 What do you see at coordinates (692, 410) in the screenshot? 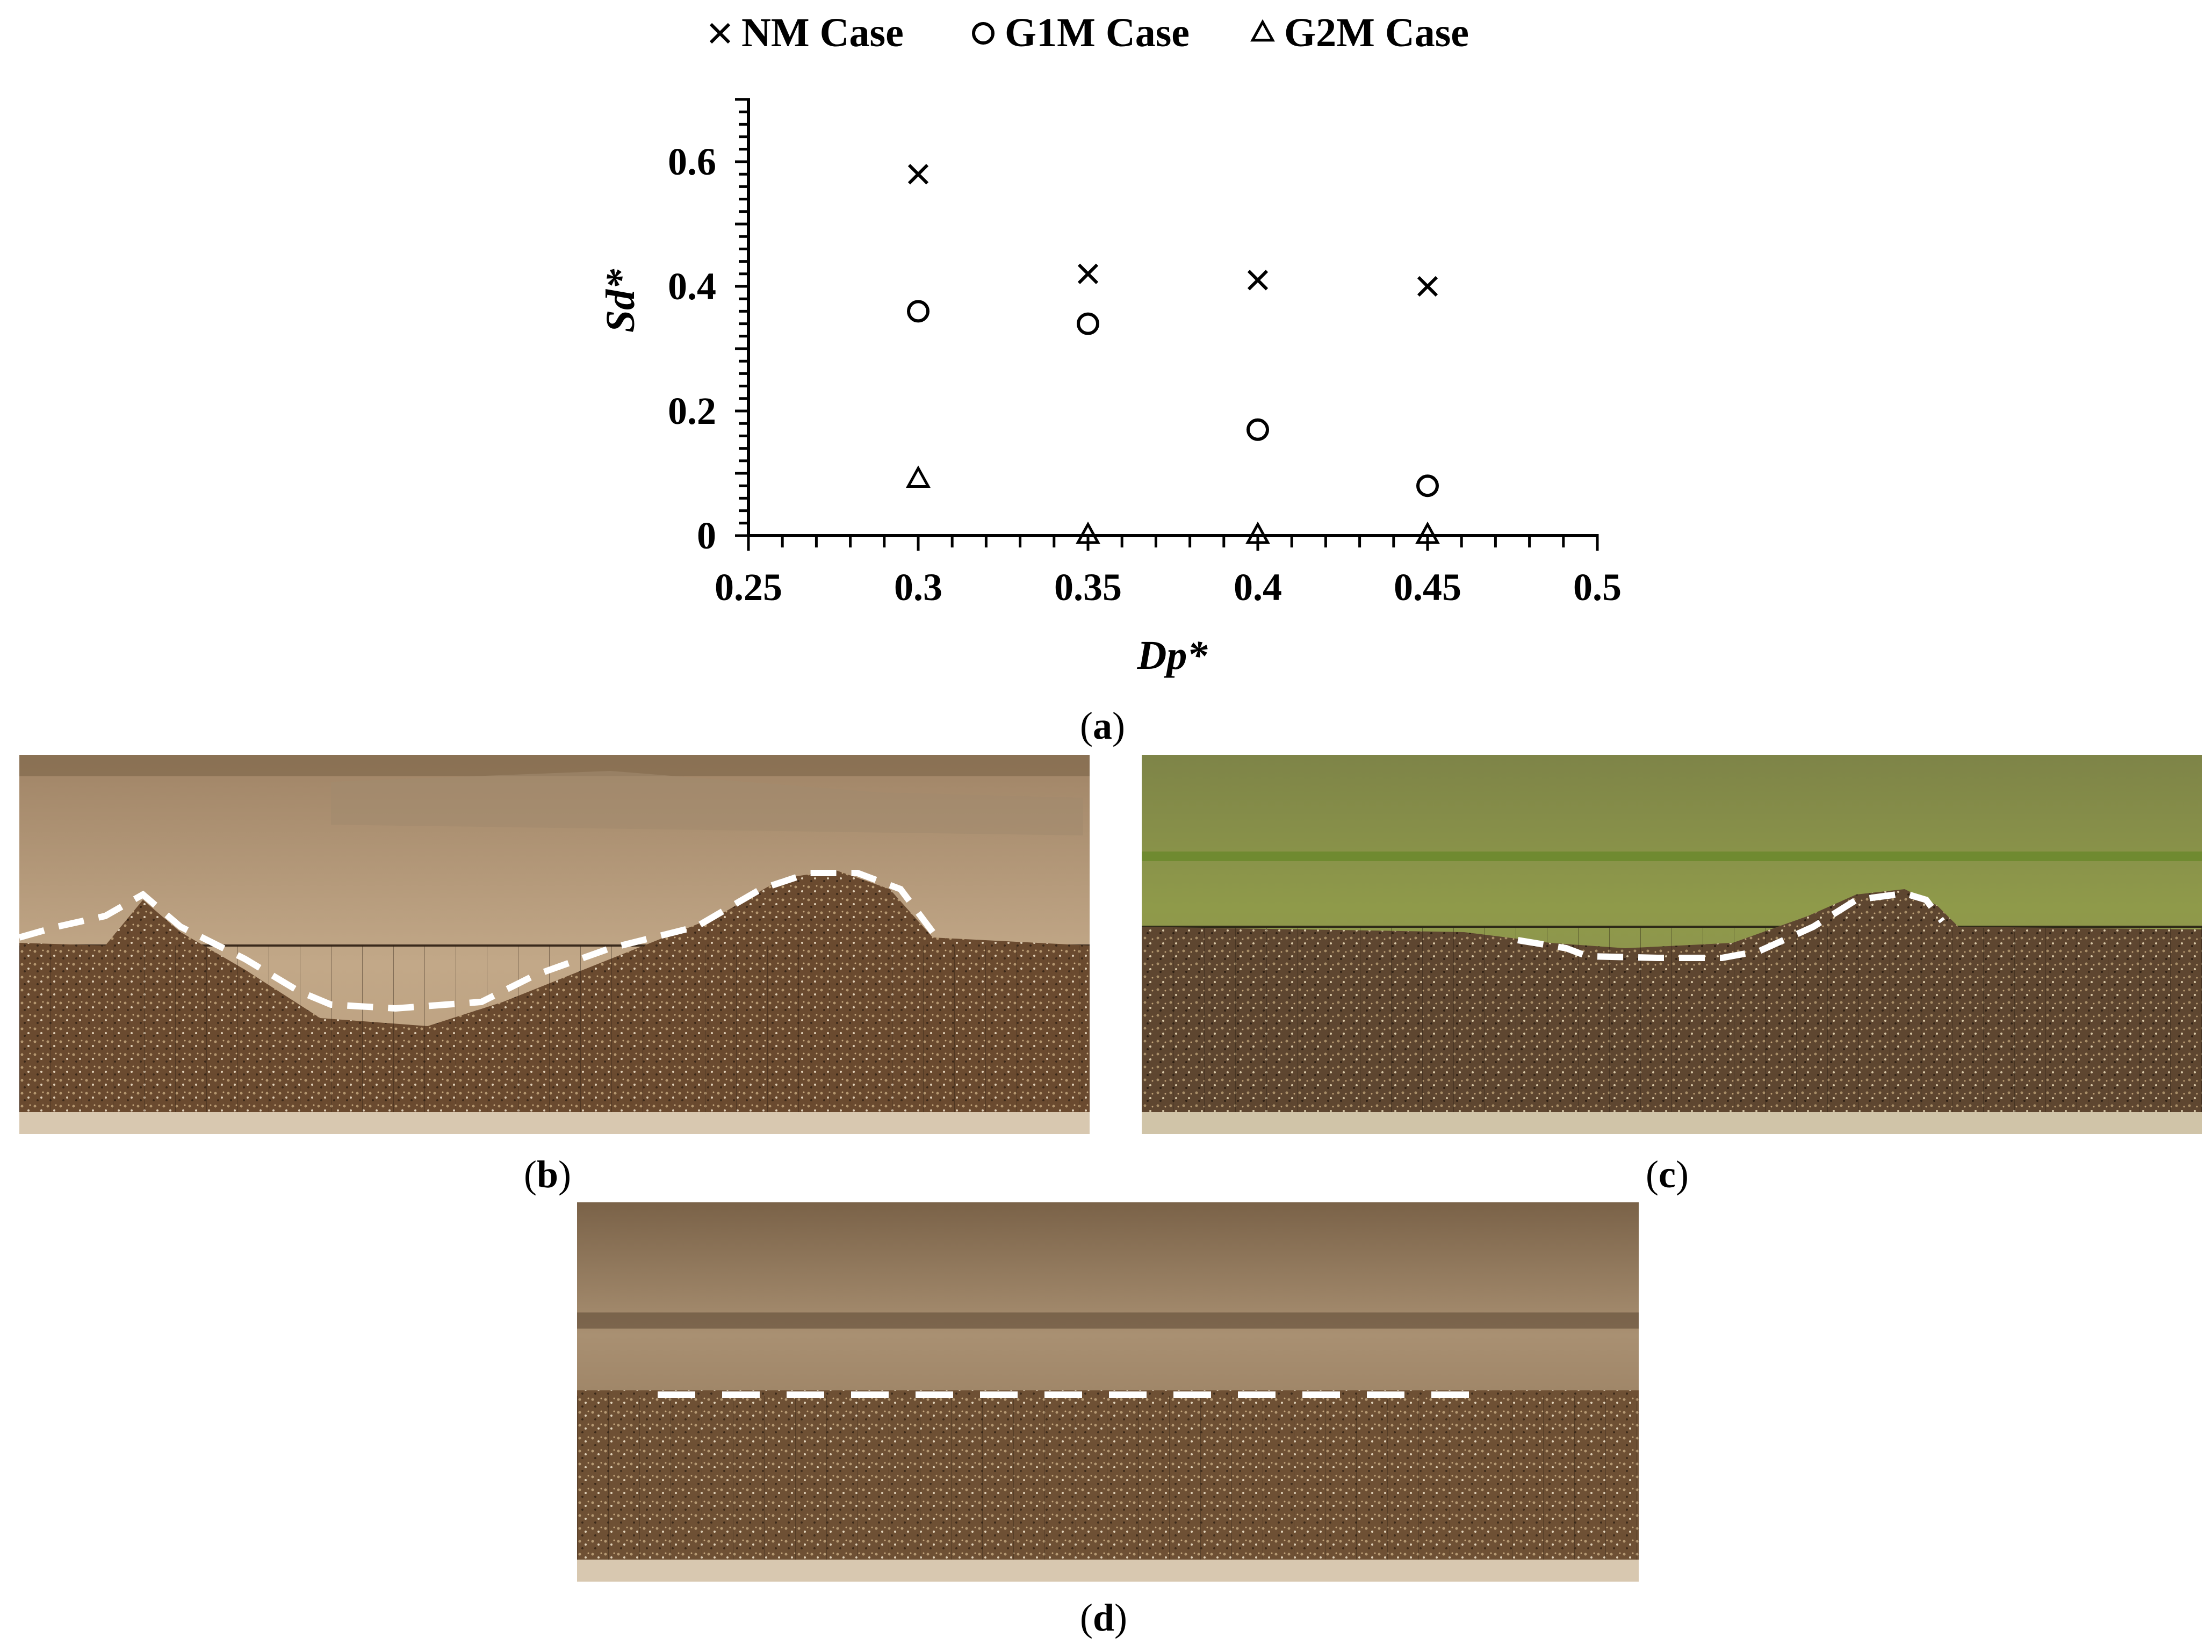
I see `y-tick-label: 0.2` at bounding box center [692, 410].